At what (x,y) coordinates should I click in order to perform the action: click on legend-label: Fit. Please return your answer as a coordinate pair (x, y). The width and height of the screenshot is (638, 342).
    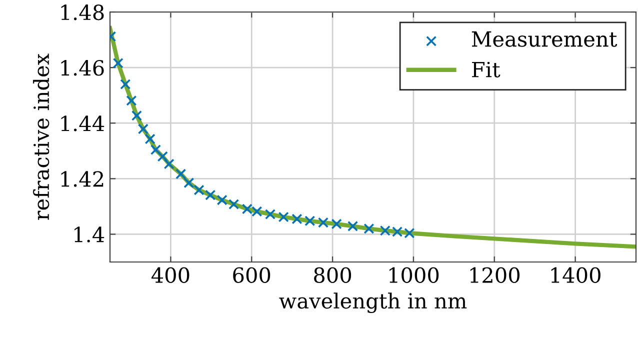
    Looking at the image, I should click on (486, 70).